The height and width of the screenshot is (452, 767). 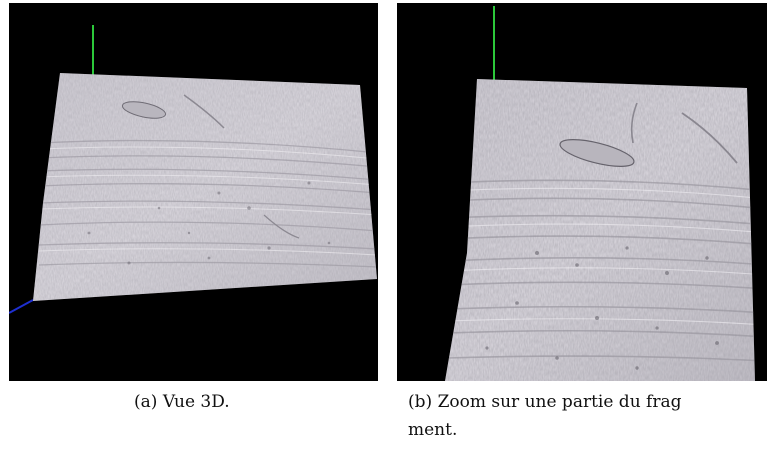 I want to click on z-axis-line, so click(x=21, y=306).